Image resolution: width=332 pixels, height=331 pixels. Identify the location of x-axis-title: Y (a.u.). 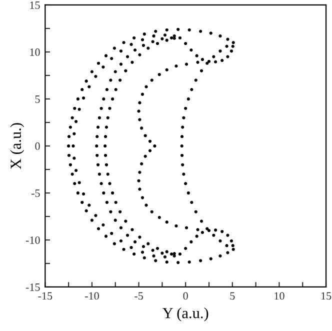
(185, 314).